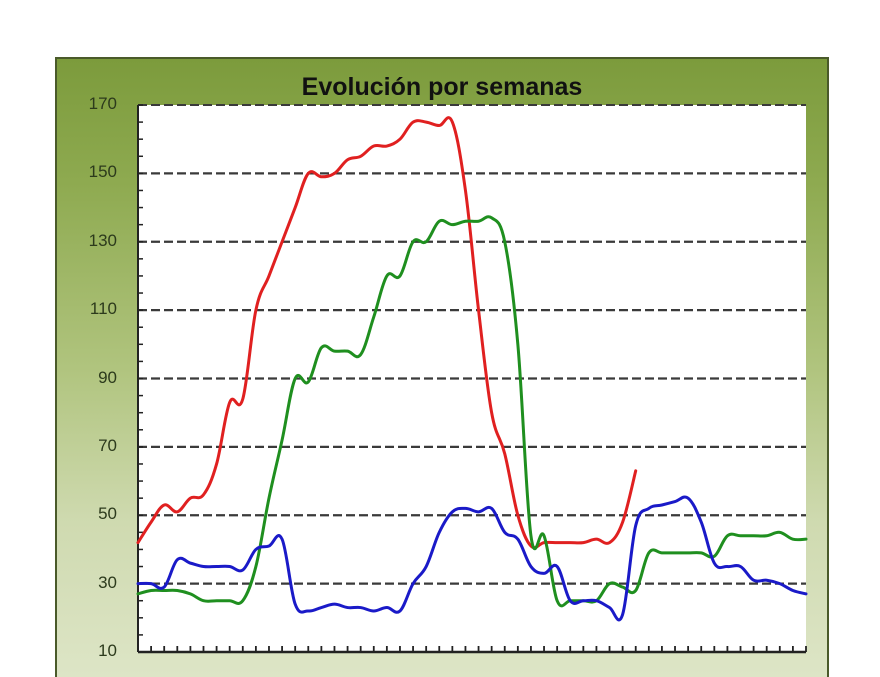 The width and height of the screenshot is (880, 677). I want to click on y-tick-label: 30, so click(107, 582).